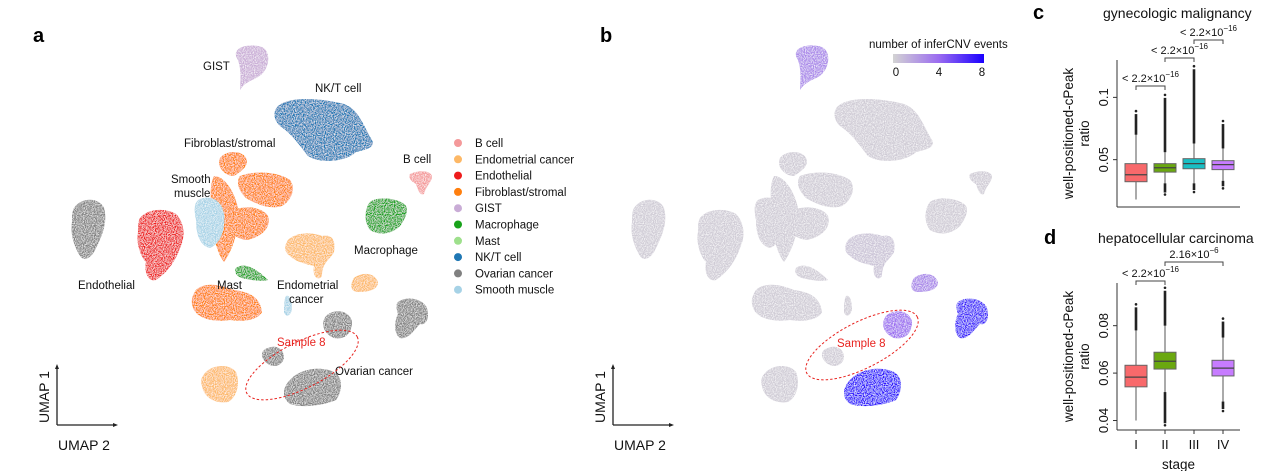 Image resolution: width=1268 pixels, height=471 pixels. I want to click on colorbar-gradient, so click(938, 58).